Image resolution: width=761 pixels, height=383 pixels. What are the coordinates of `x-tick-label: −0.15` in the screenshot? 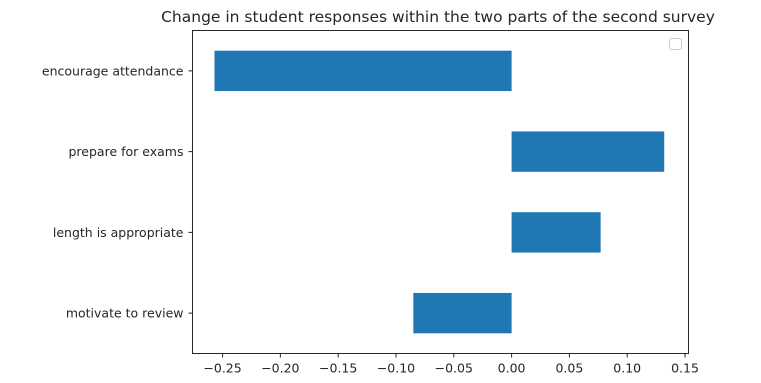 It's located at (338, 368).